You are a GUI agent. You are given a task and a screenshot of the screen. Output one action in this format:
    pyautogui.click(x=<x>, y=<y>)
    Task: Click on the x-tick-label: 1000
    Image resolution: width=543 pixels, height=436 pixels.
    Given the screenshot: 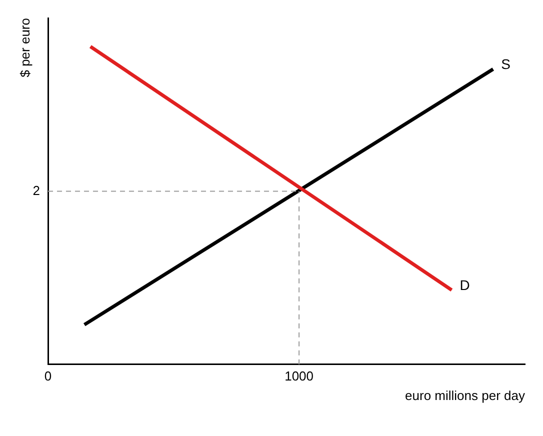 What is the action you would take?
    pyautogui.click(x=299, y=376)
    